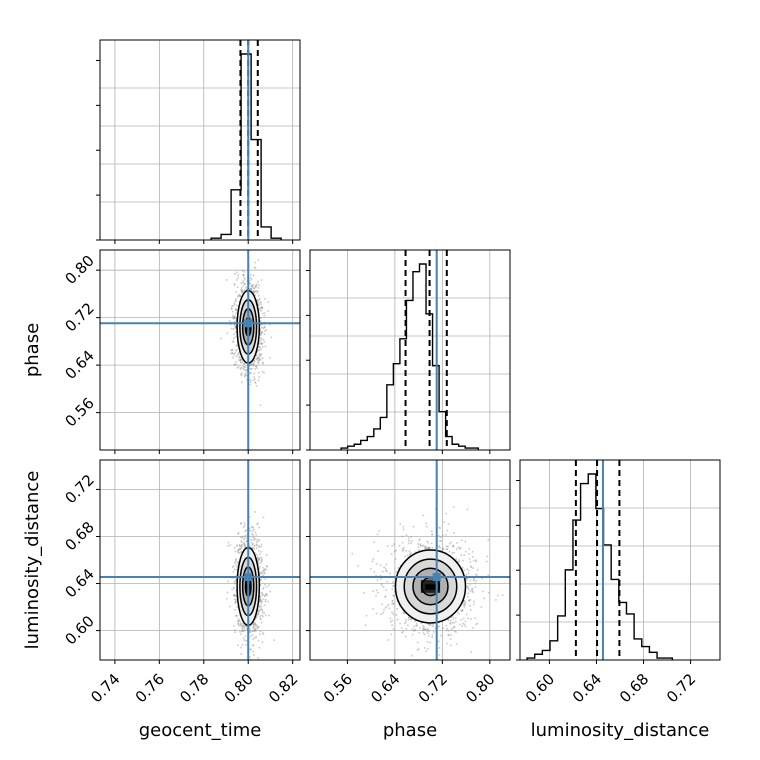  I want to click on x-axis-label-phase: phase, so click(410, 730).